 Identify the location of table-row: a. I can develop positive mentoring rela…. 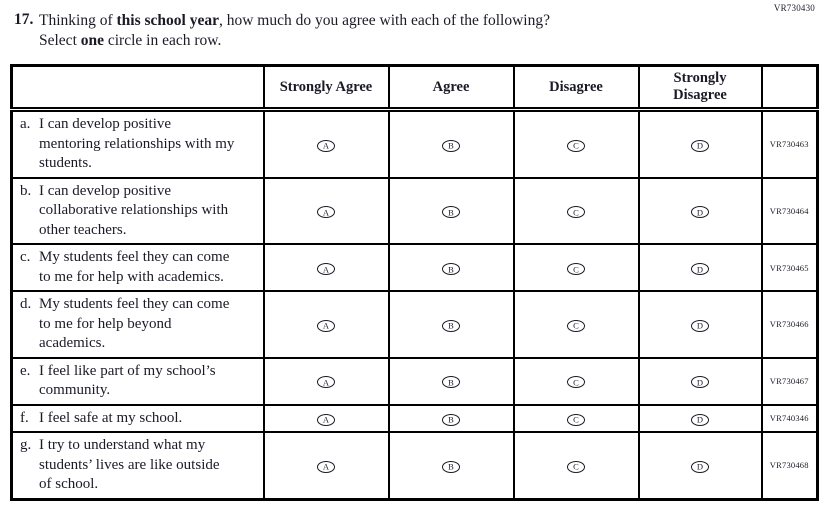
(414, 143).